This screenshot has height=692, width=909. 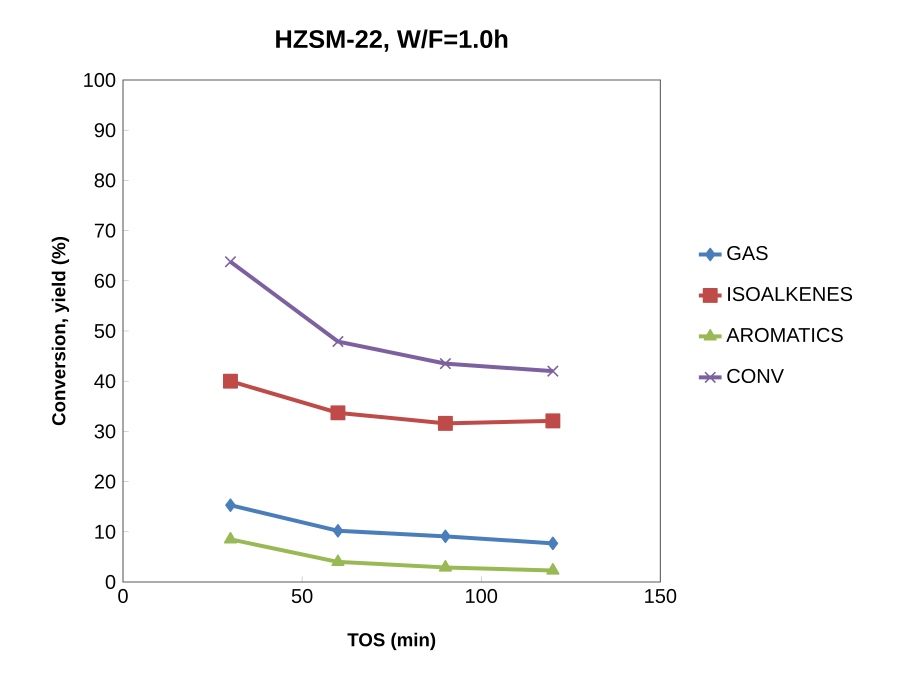 What do you see at coordinates (784, 335) in the screenshot?
I see `legend-label: AROMATICS` at bounding box center [784, 335].